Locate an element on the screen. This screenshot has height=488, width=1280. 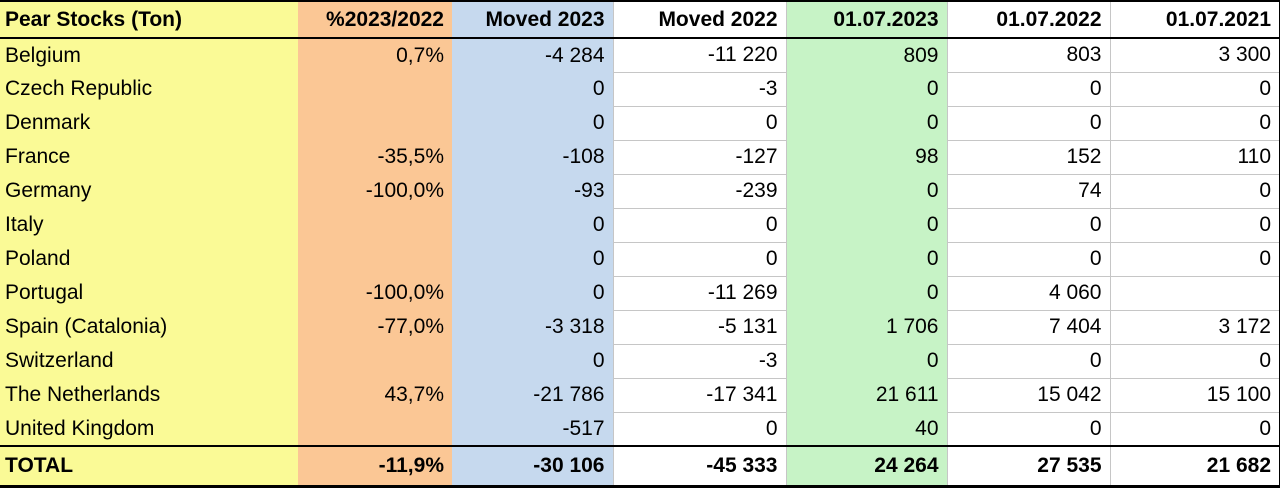
table-row: Switzerland 0 -3 0 0 0 is located at coordinates (640, 361).